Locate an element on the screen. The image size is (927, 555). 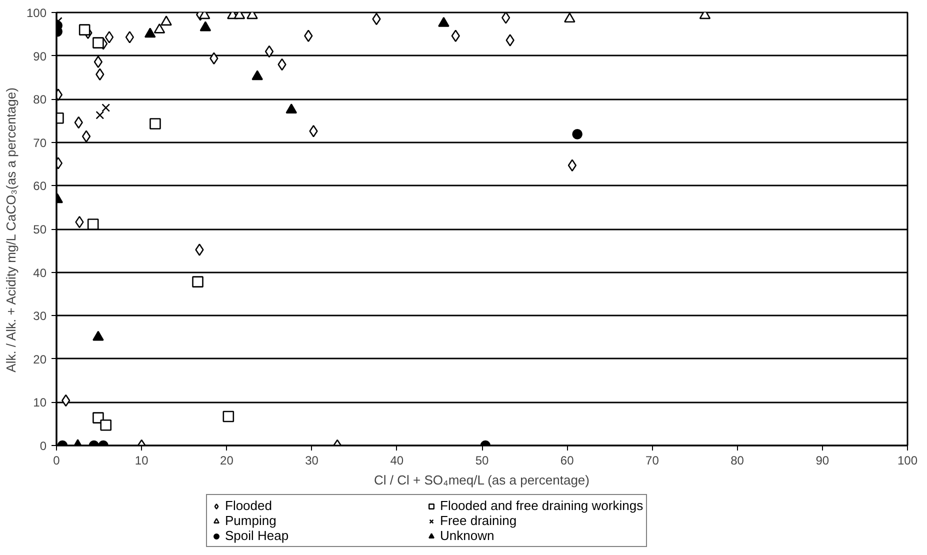
y-tick-label: 70 is located at coordinates (40, 143).